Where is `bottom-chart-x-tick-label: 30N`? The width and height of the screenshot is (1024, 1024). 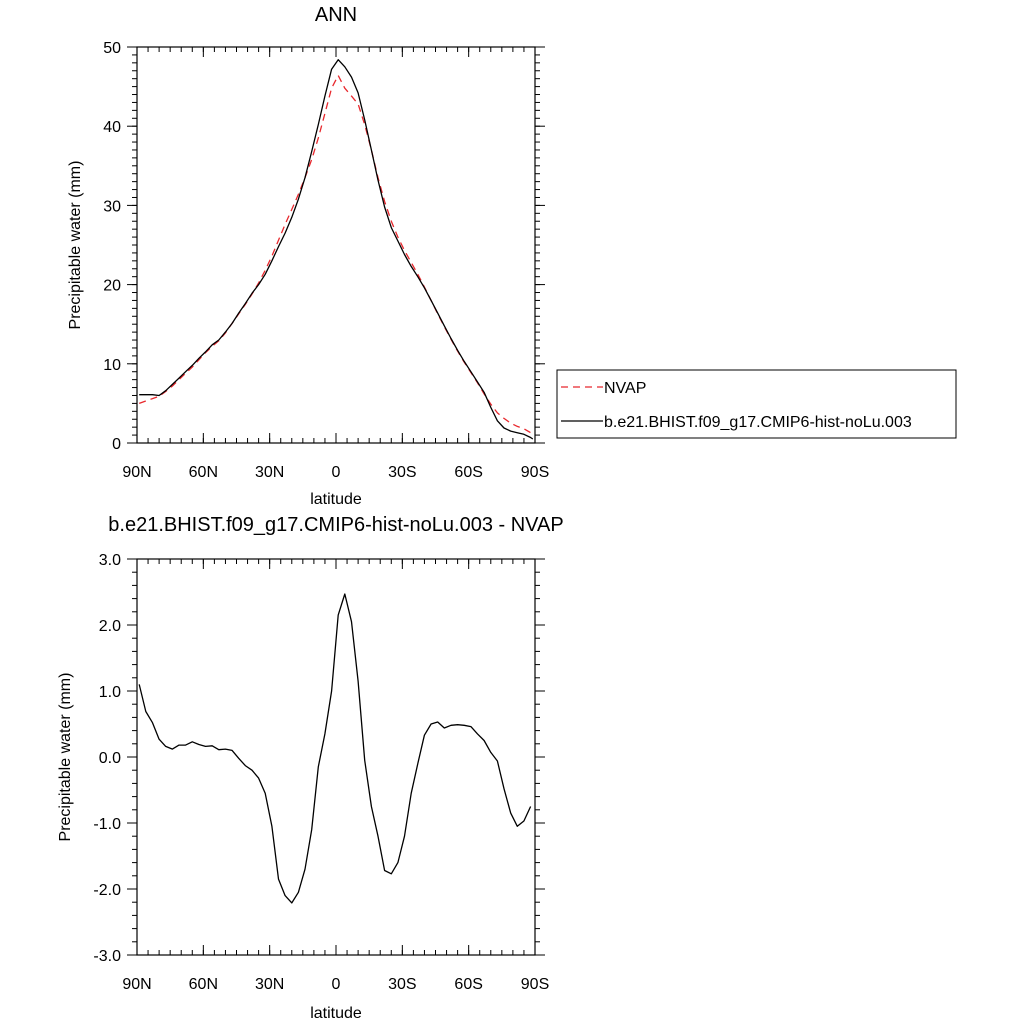 bottom-chart-x-tick-label: 30N is located at coordinates (269, 984).